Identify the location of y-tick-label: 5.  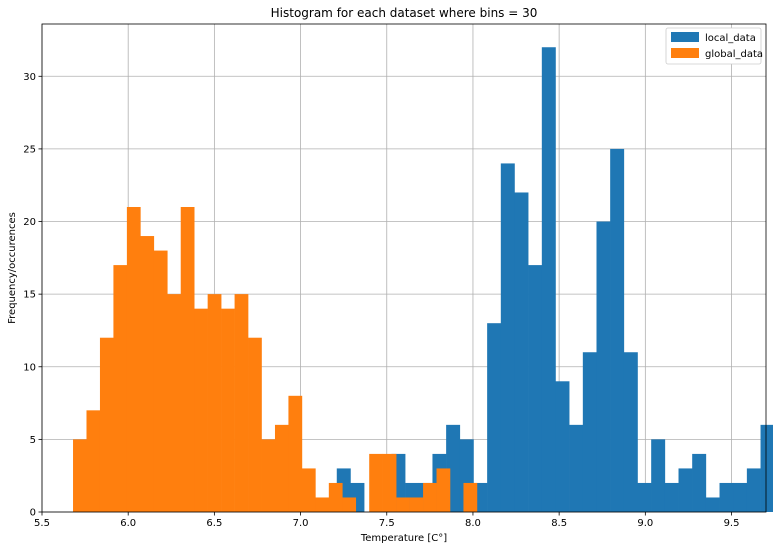
(33, 440).